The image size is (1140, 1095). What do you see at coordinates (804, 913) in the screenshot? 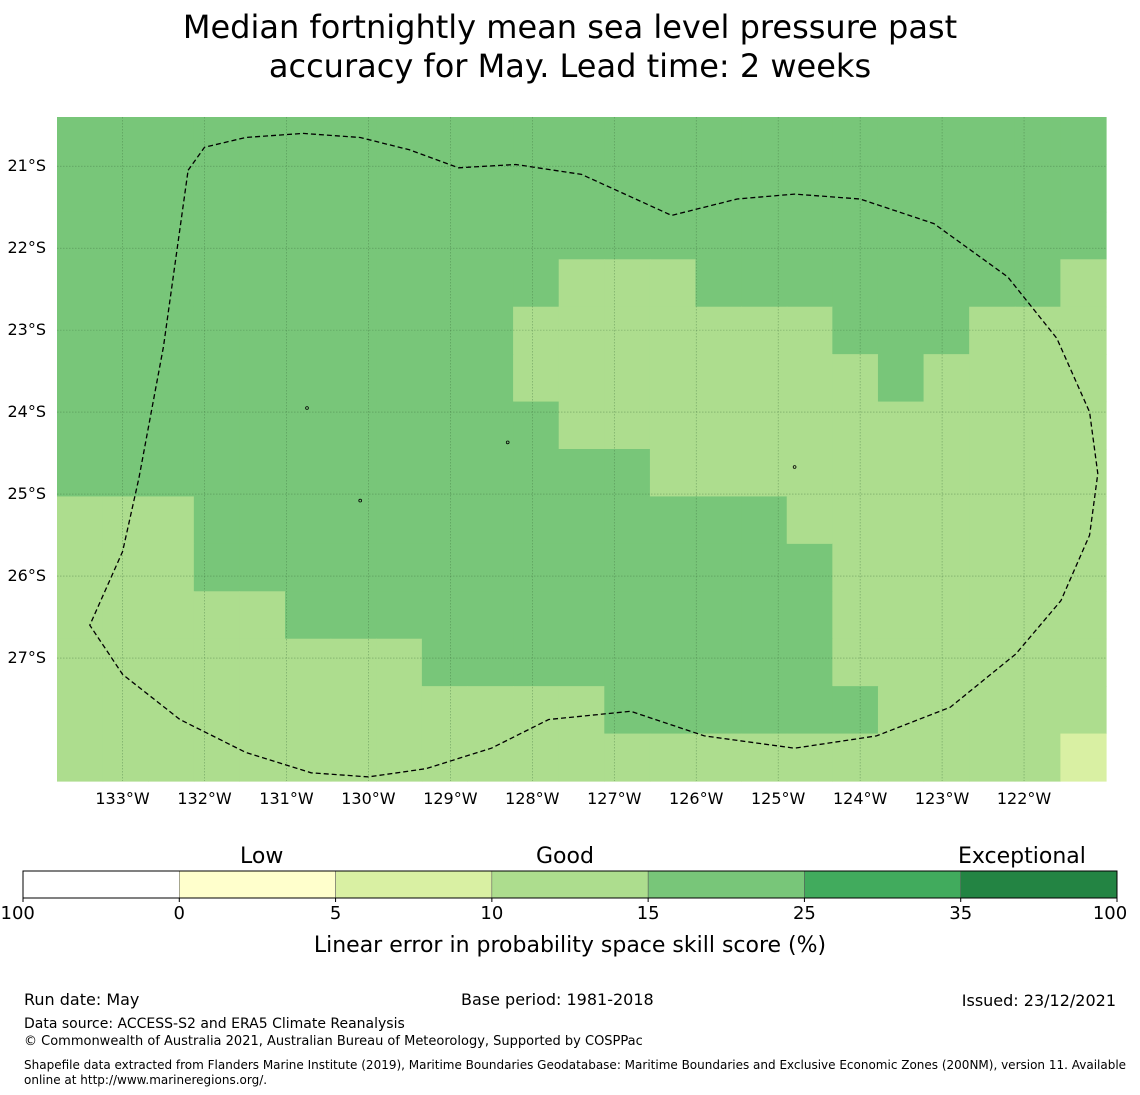
I see `colorbar-tick-label: 25` at bounding box center [804, 913].